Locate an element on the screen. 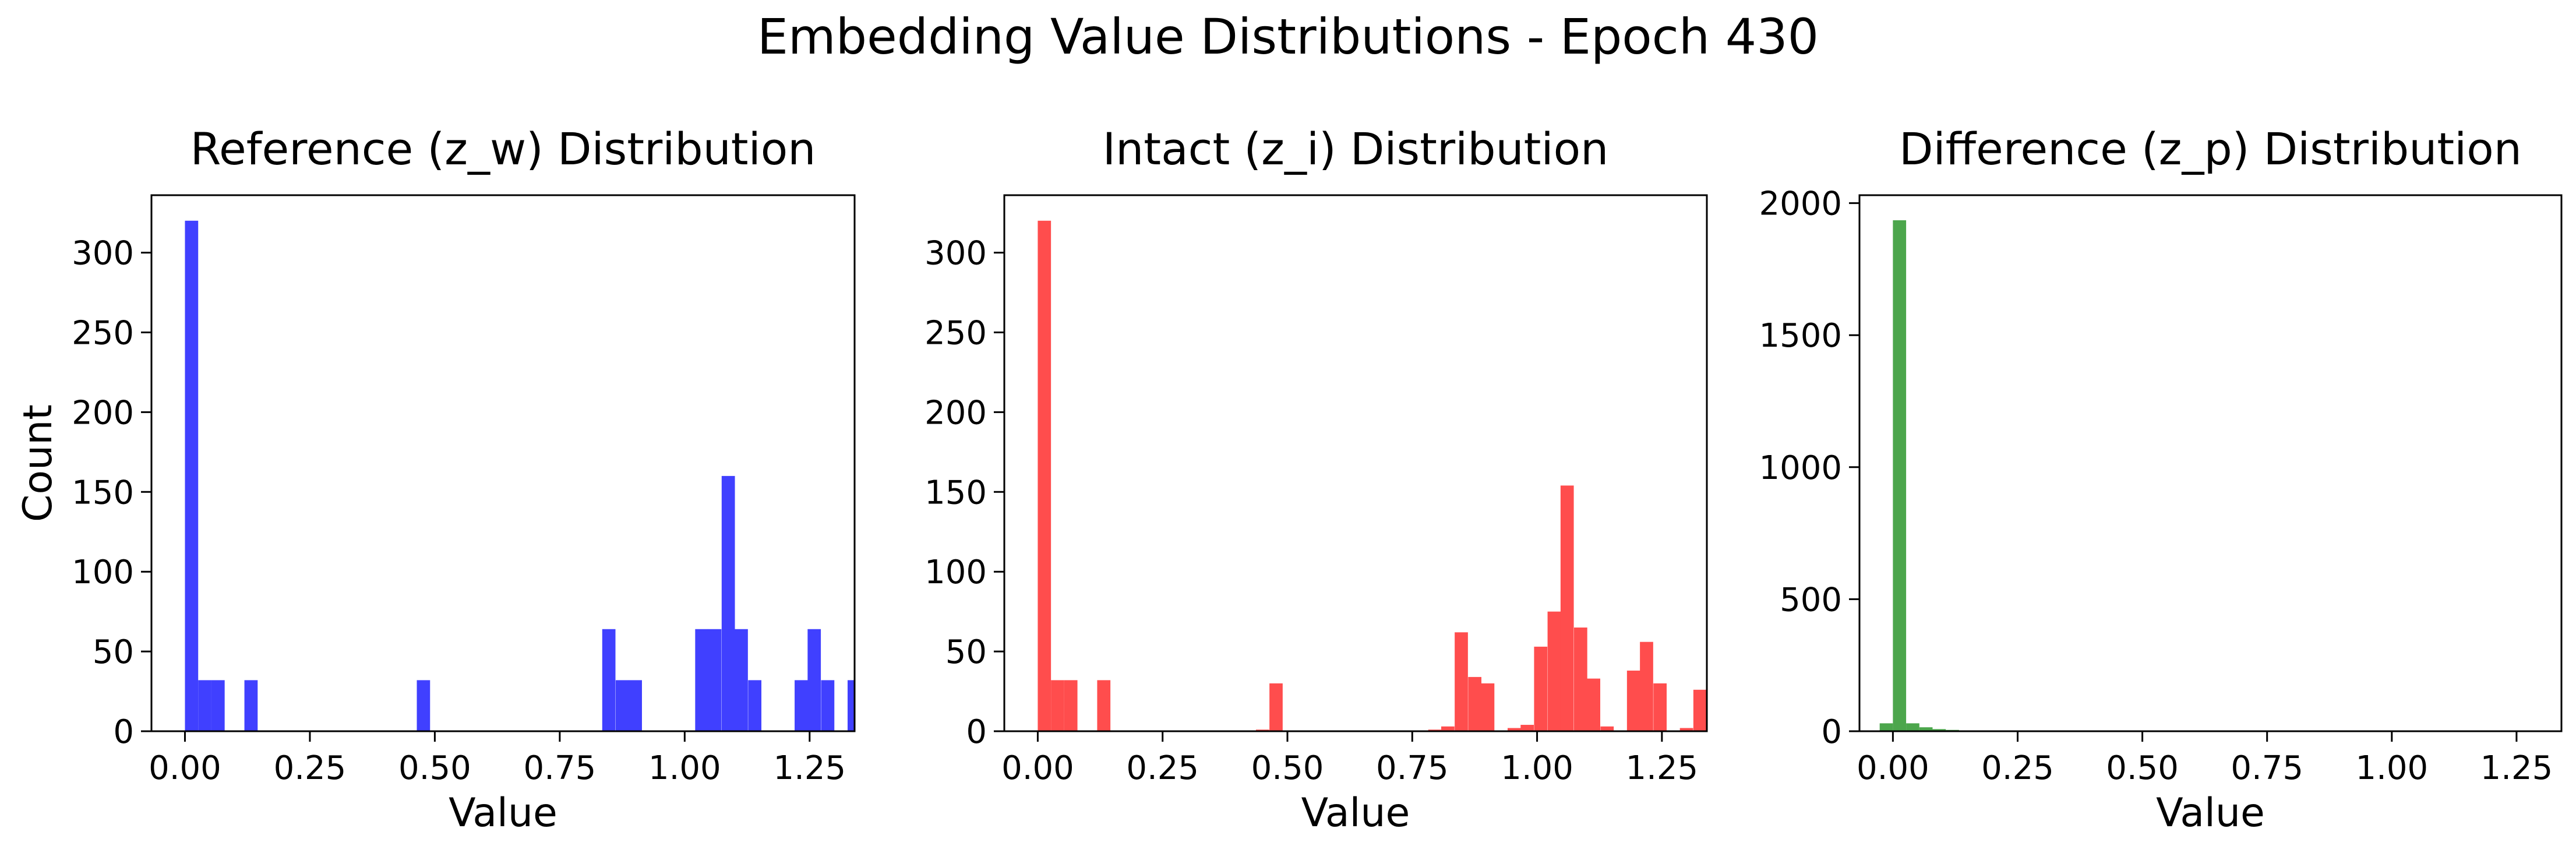 Image resolution: width=2576 pixels, height=853 pixels. y-tick-label: 500 is located at coordinates (1811, 600).